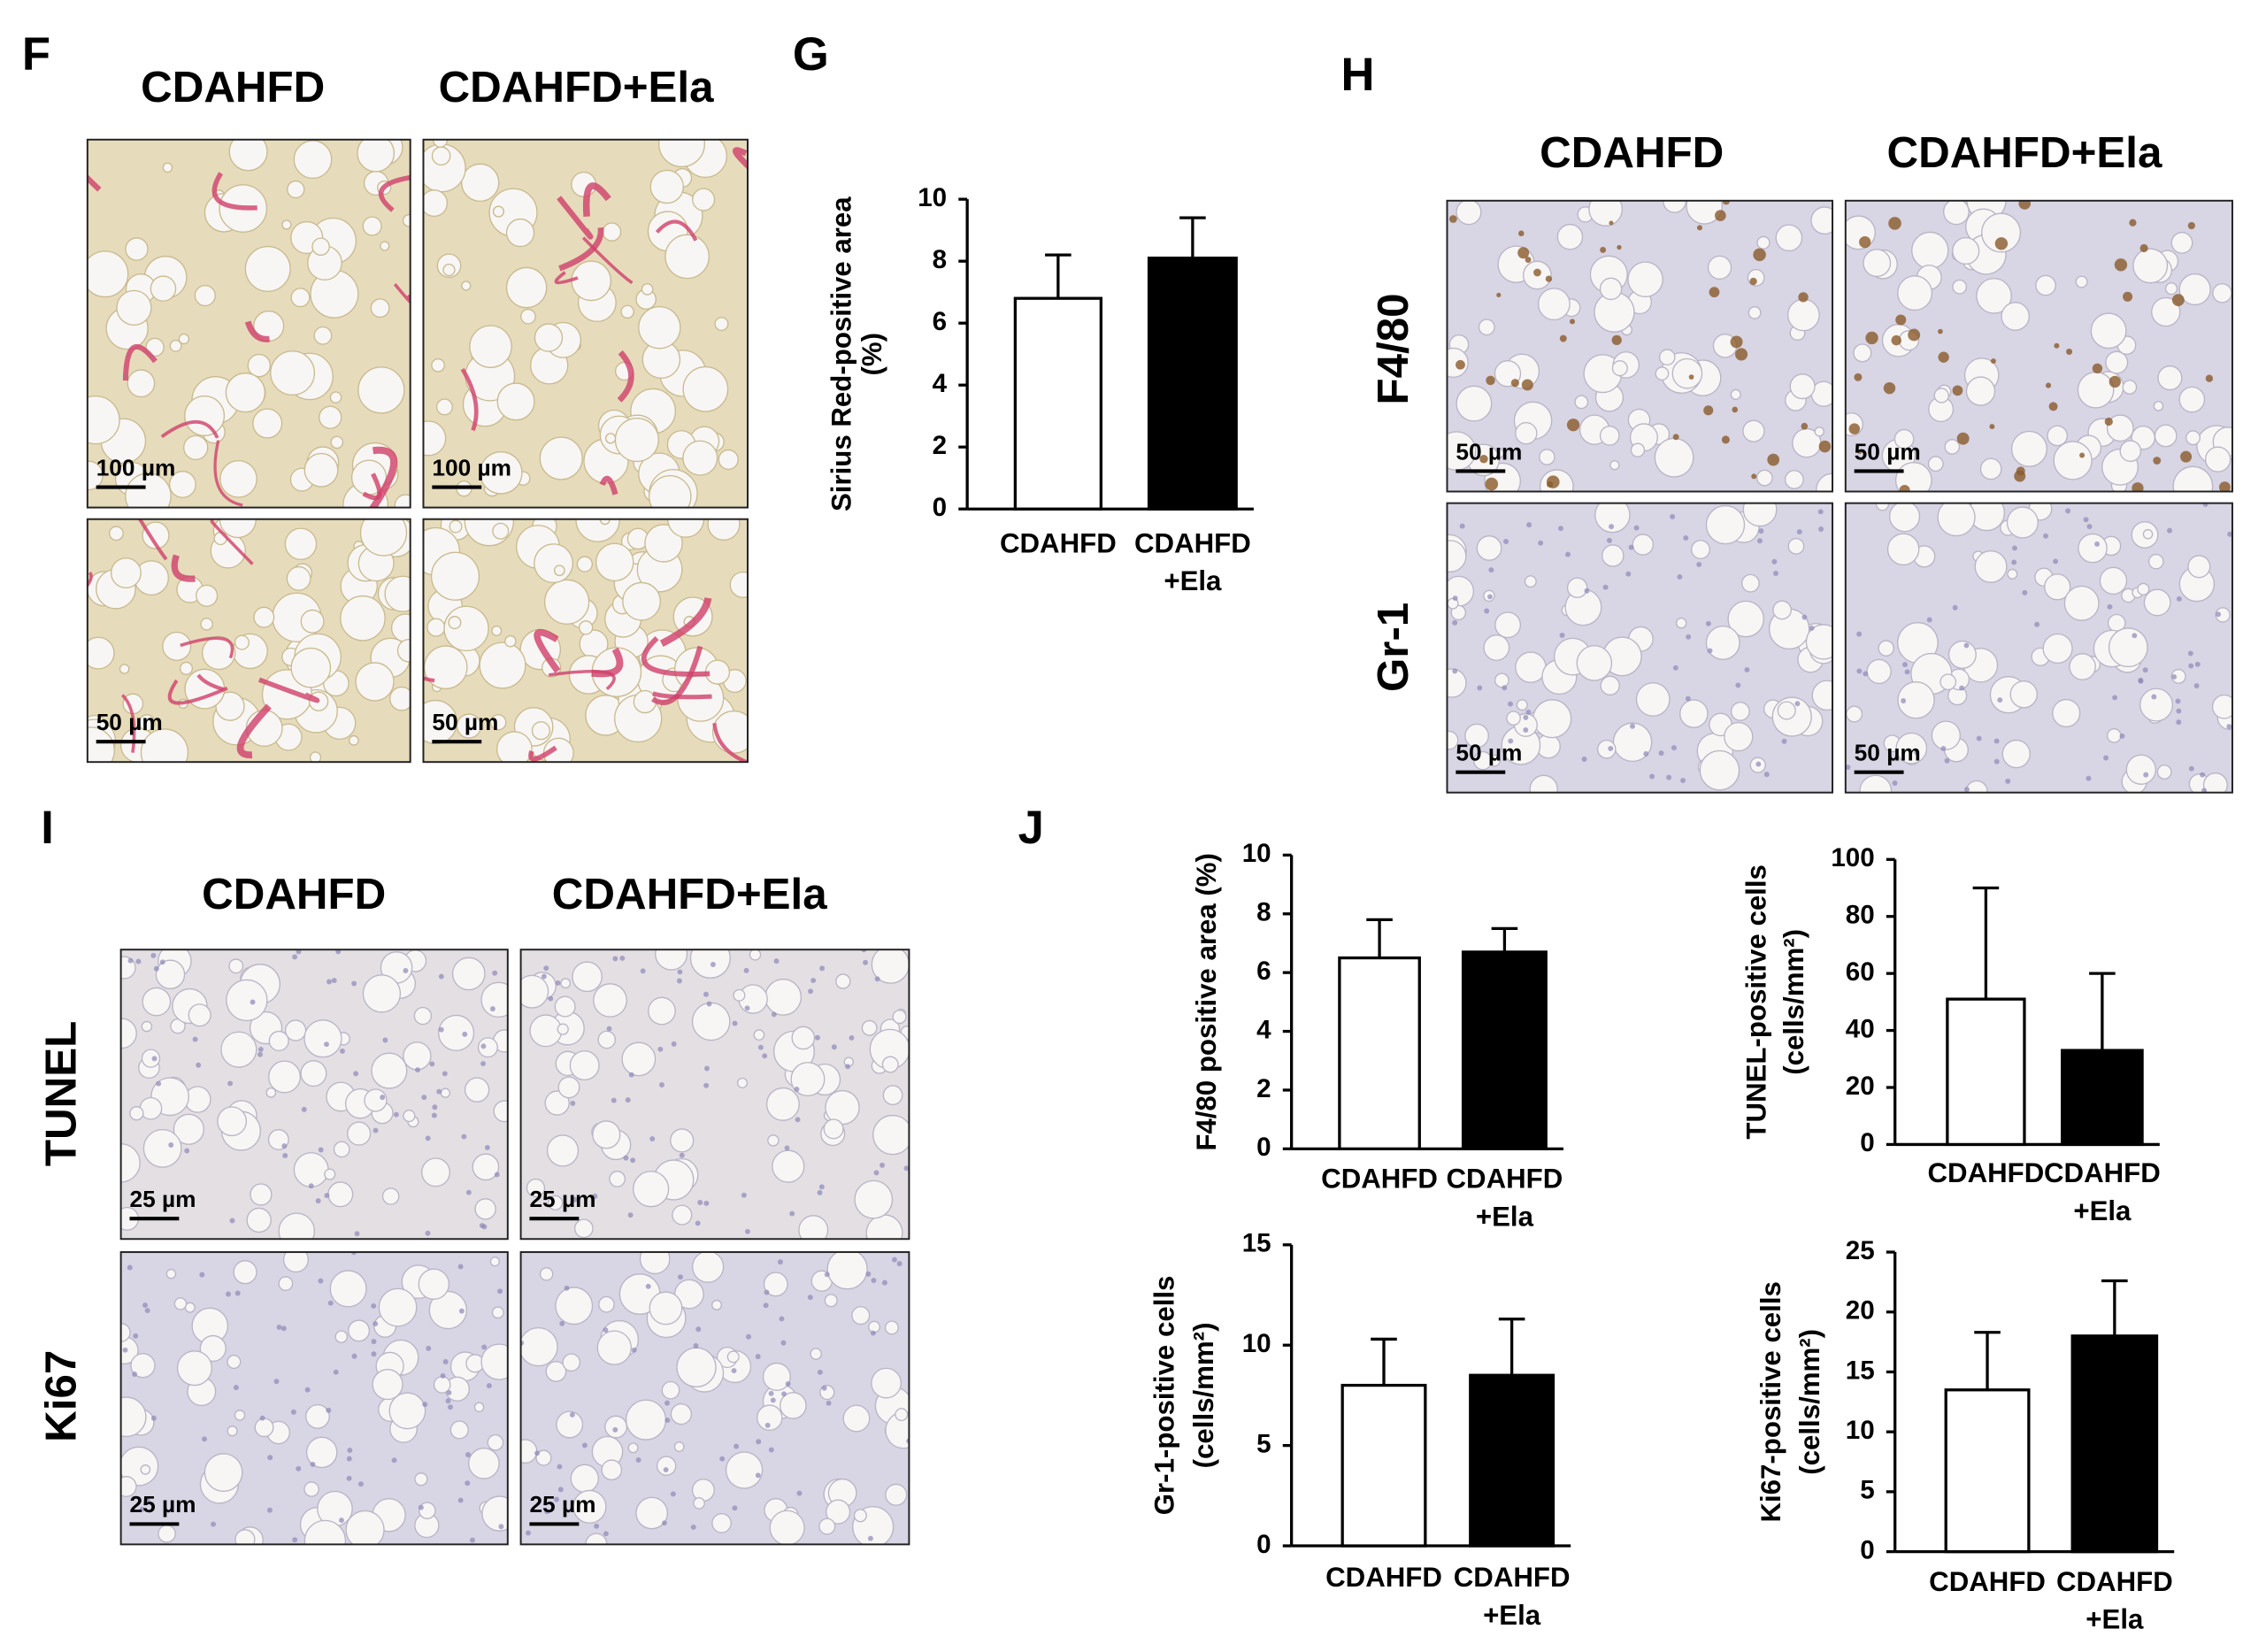 This screenshot has height=1652, width=2266. Describe the element at coordinates (585, 641) in the screenshot. I see `tissue-image` at that location.